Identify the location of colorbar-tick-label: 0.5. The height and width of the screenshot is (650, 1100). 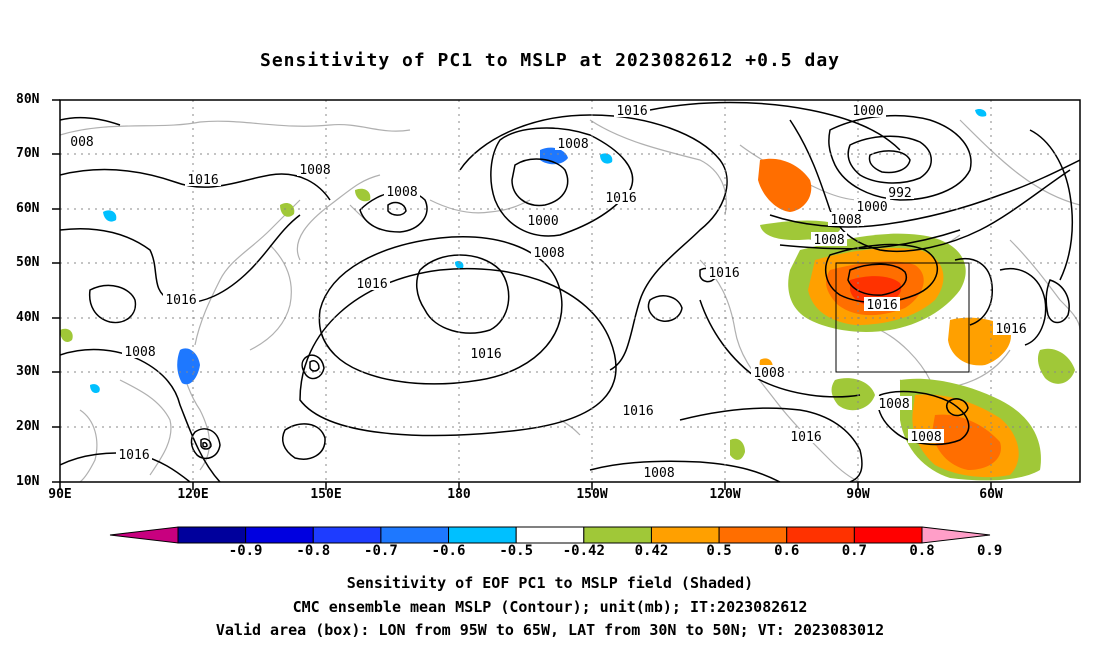
(719, 551).